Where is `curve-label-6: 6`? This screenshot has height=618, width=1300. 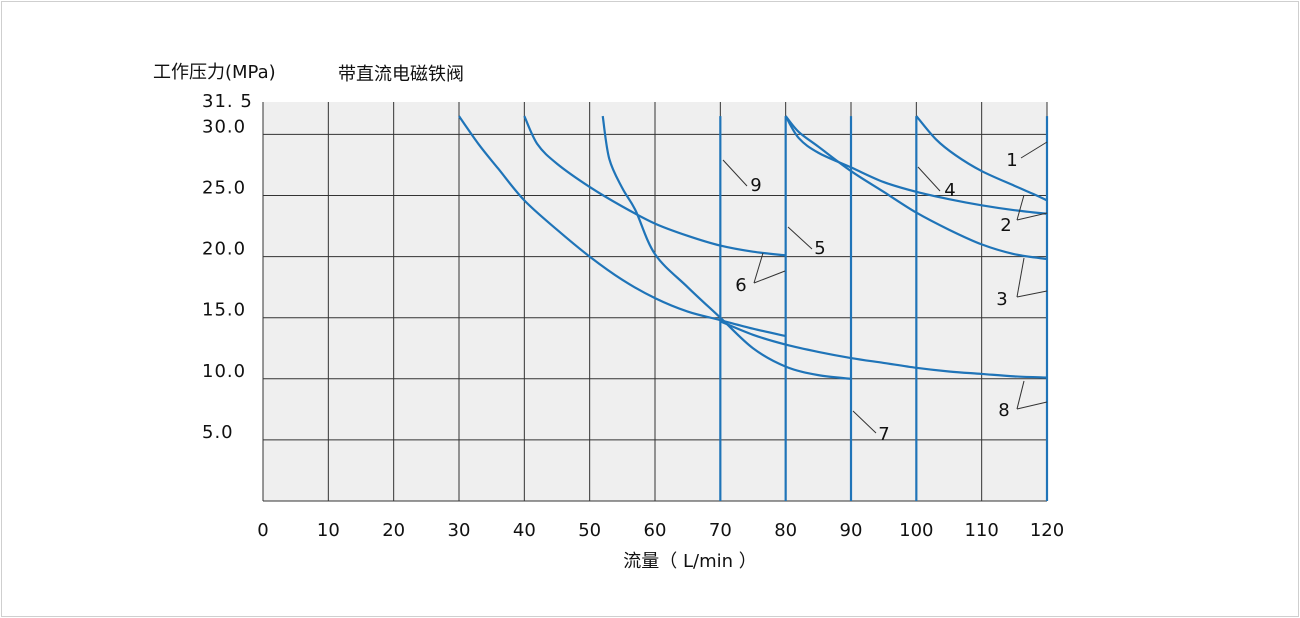 curve-label-6: 6 is located at coordinates (740, 285).